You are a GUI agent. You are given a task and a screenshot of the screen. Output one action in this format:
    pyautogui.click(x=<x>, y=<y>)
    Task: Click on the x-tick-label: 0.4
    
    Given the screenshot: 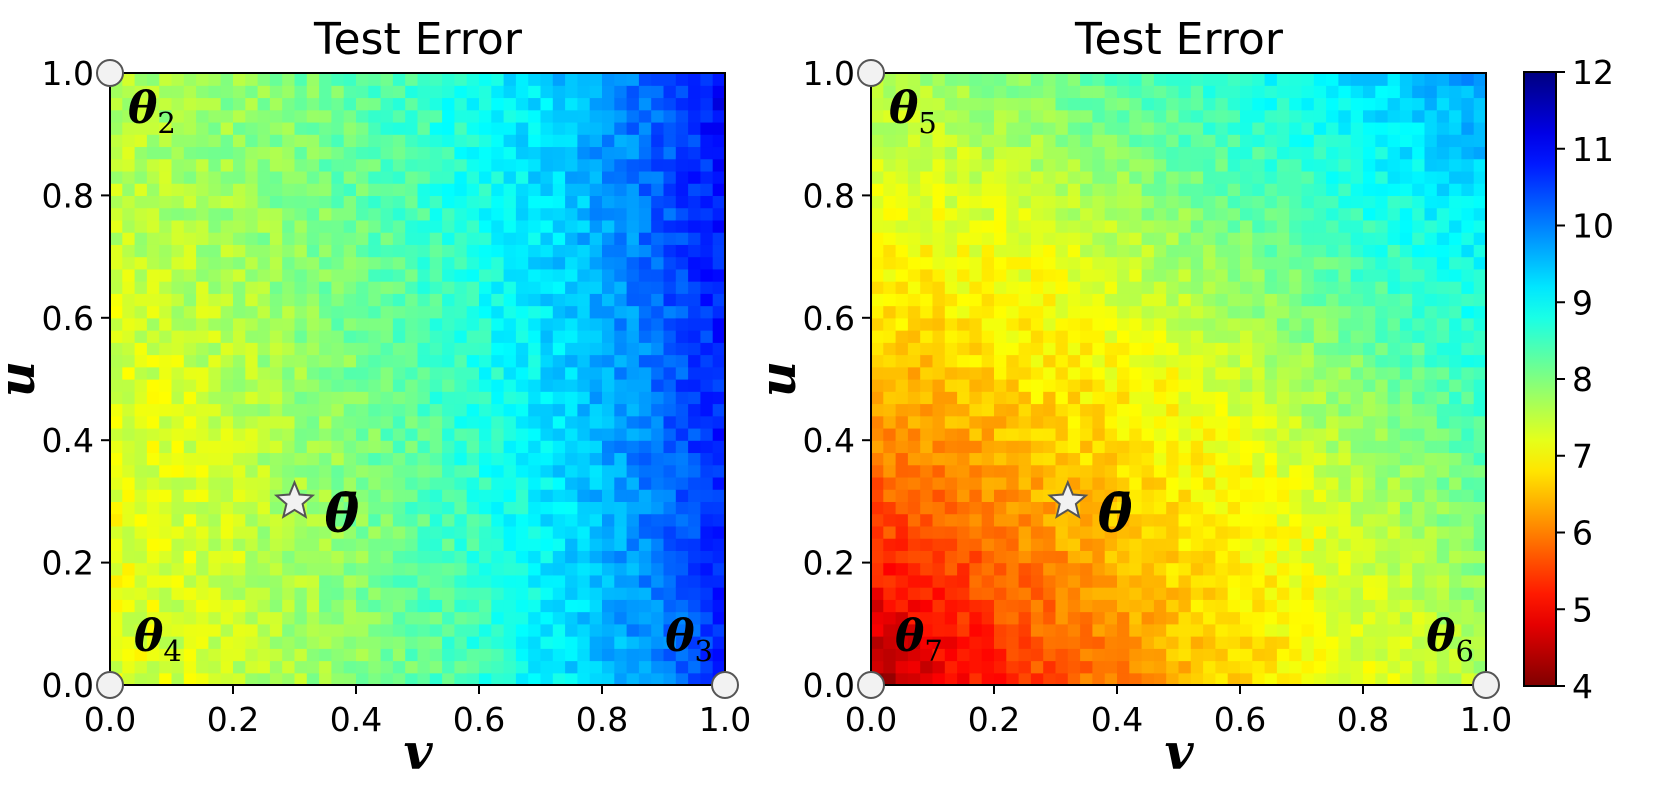 What is the action you would take?
    pyautogui.click(x=356, y=719)
    